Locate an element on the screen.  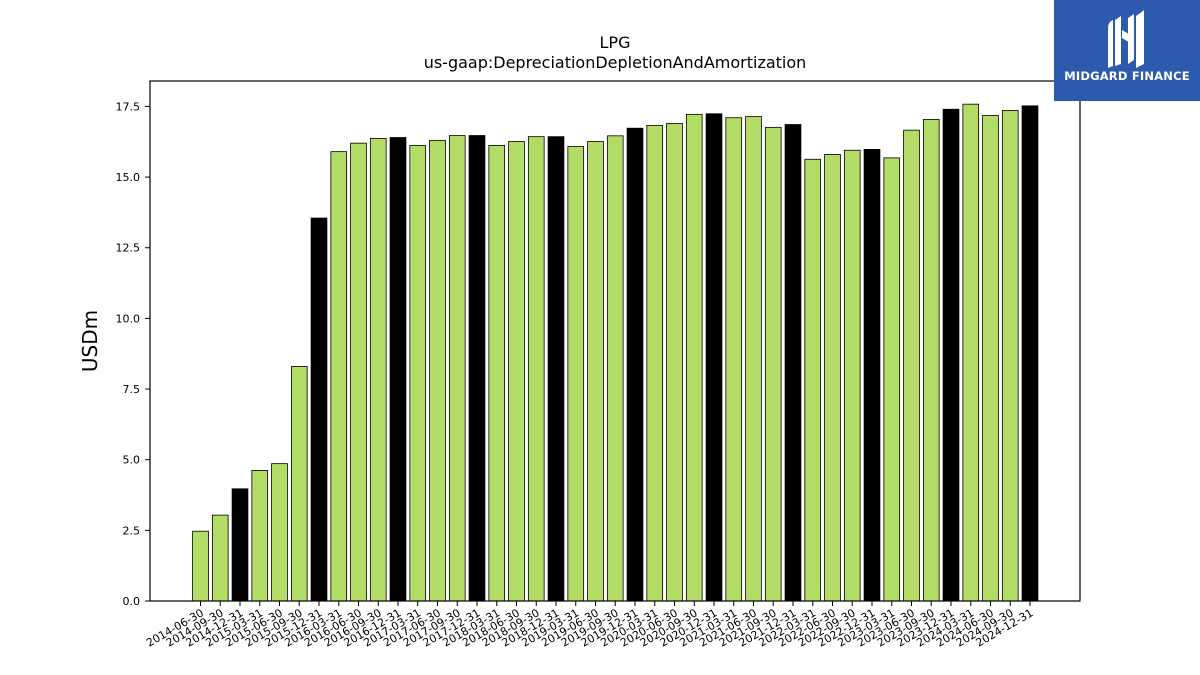
y-tick-label: 10.0 is located at coordinates (128, 318).